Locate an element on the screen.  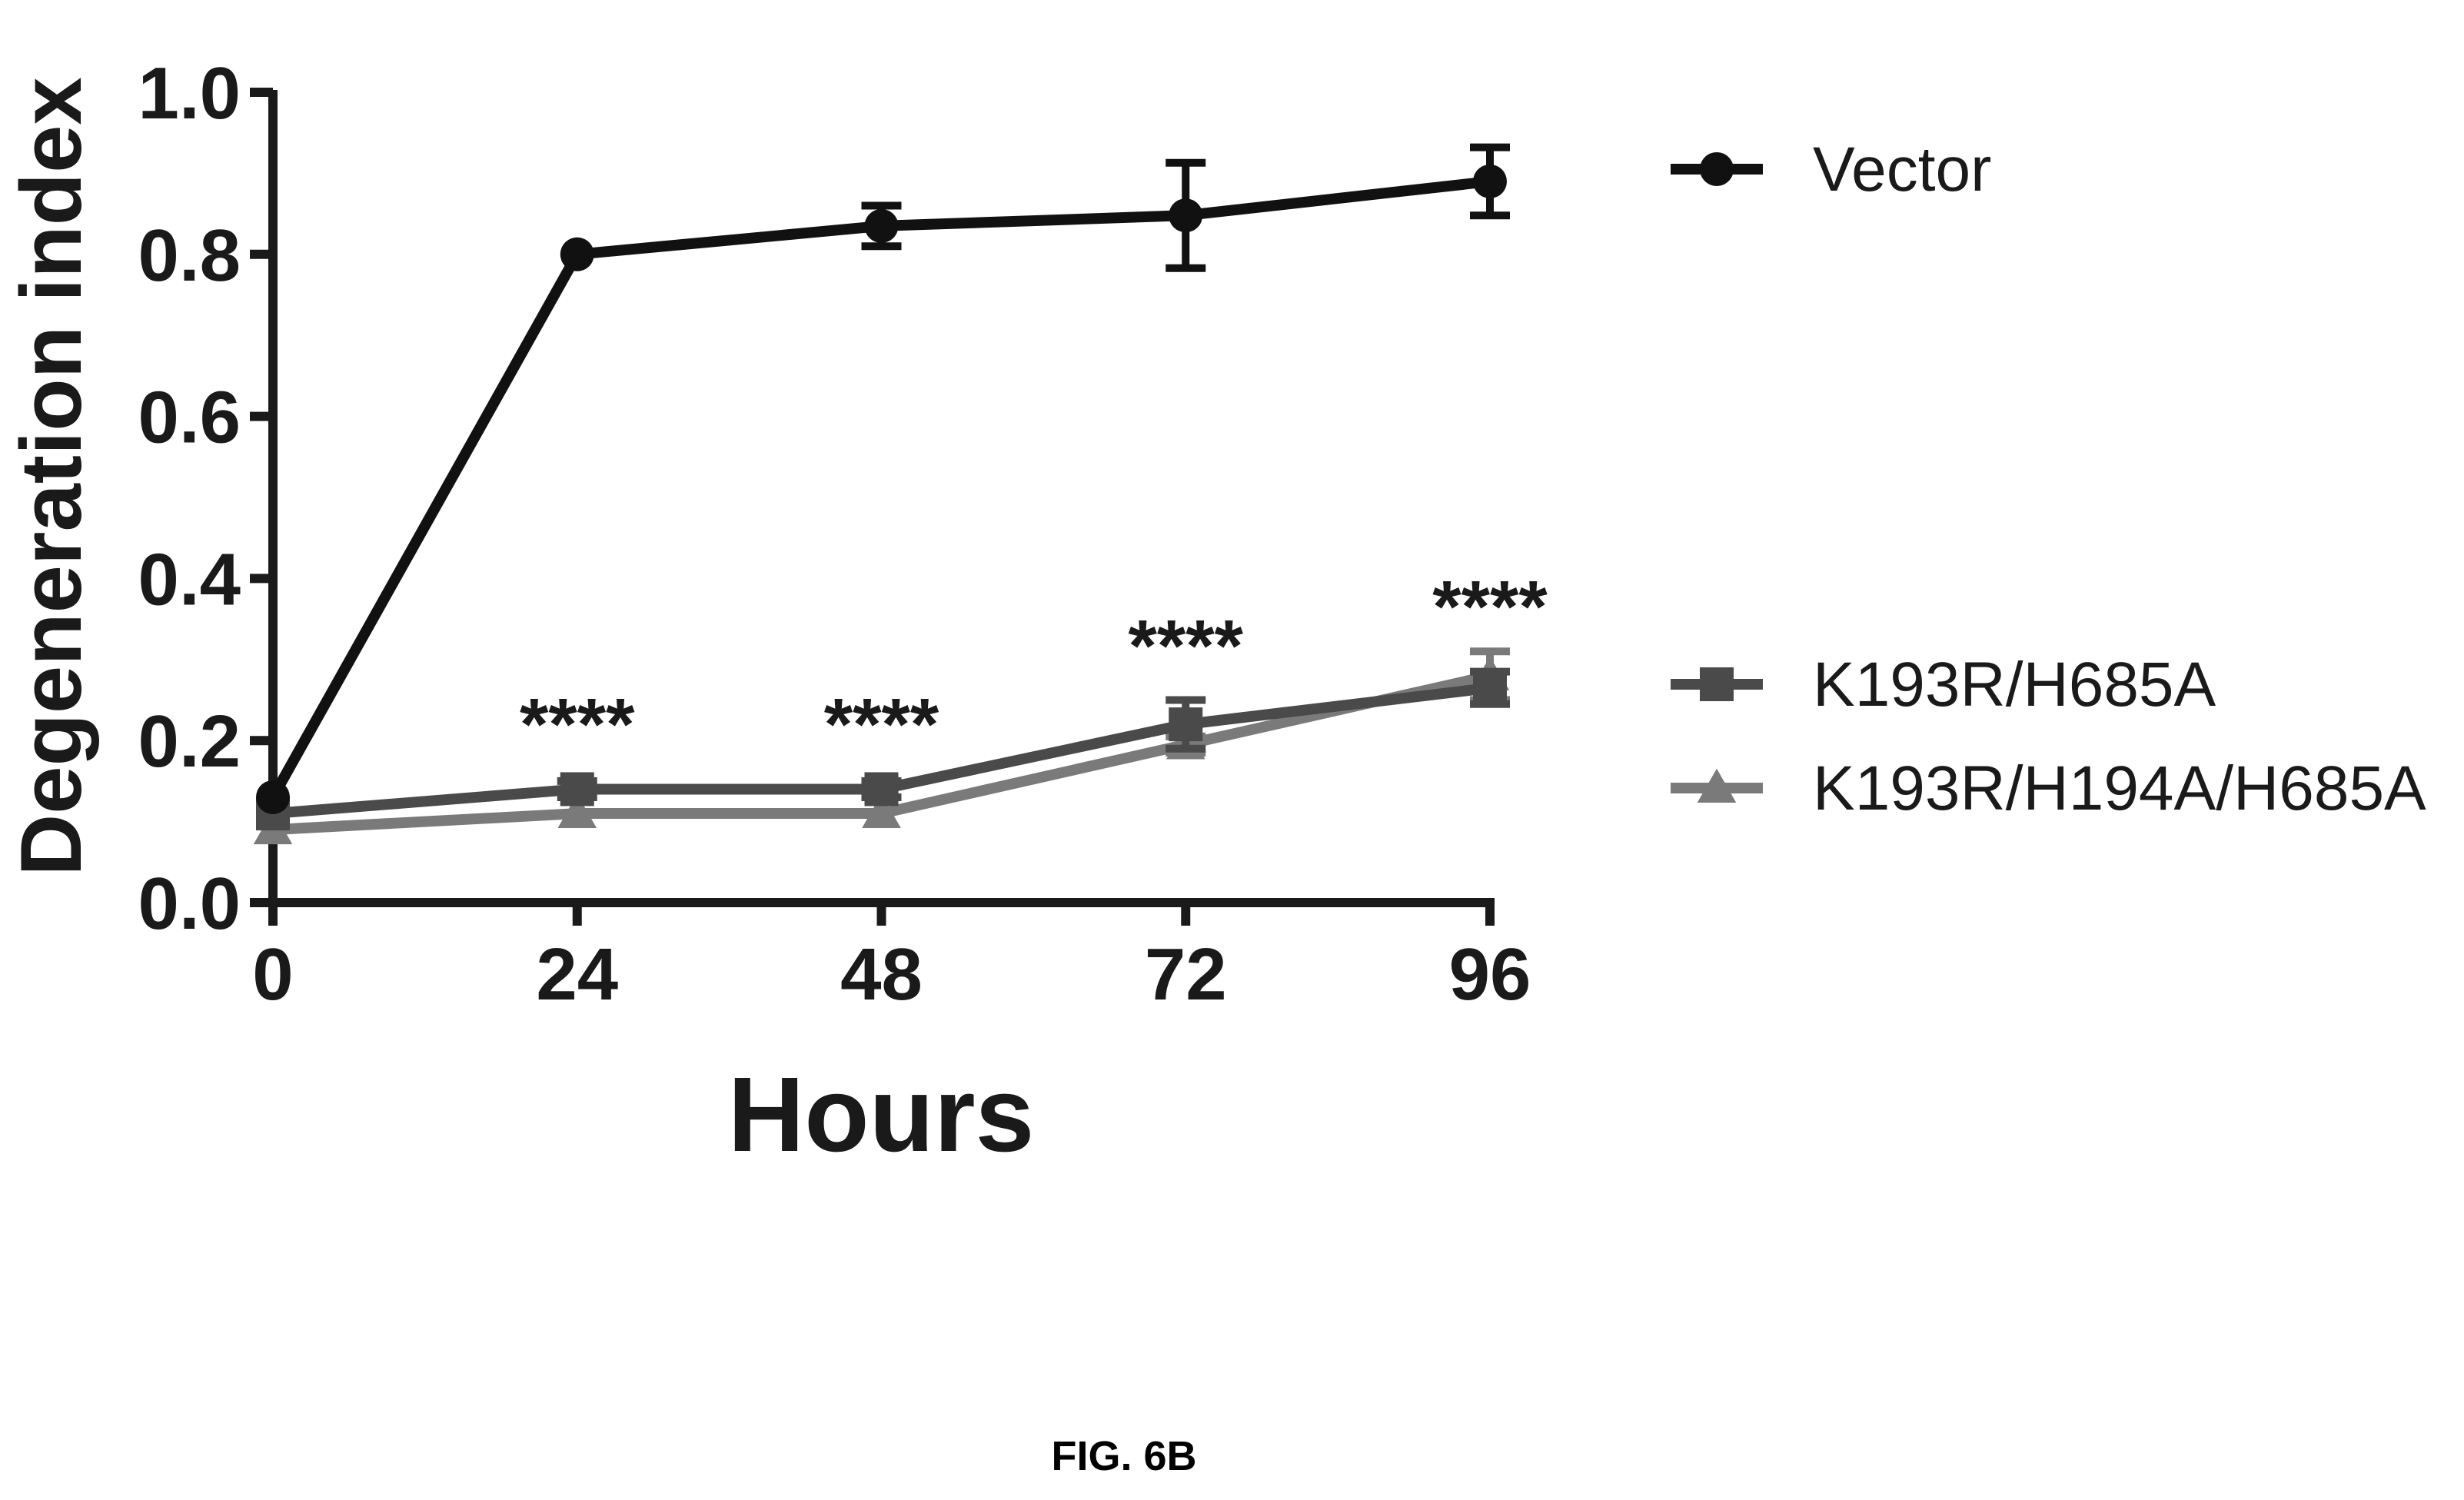
x-tick-label: 48 is located at coordinates (881, 974).